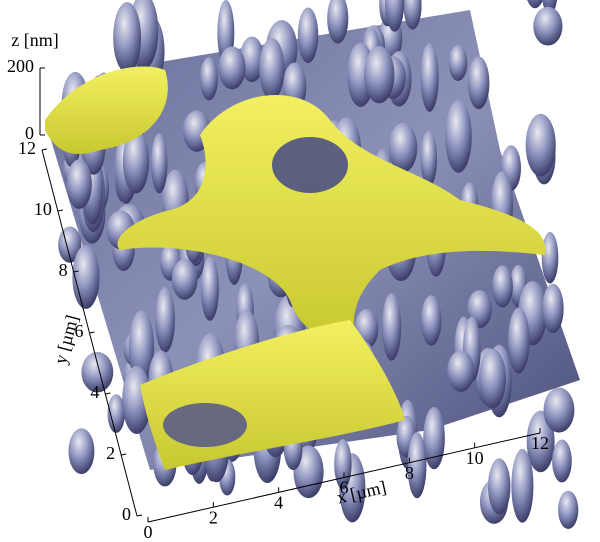  I want to click on y-tick-label: 12, so click(27, 148).